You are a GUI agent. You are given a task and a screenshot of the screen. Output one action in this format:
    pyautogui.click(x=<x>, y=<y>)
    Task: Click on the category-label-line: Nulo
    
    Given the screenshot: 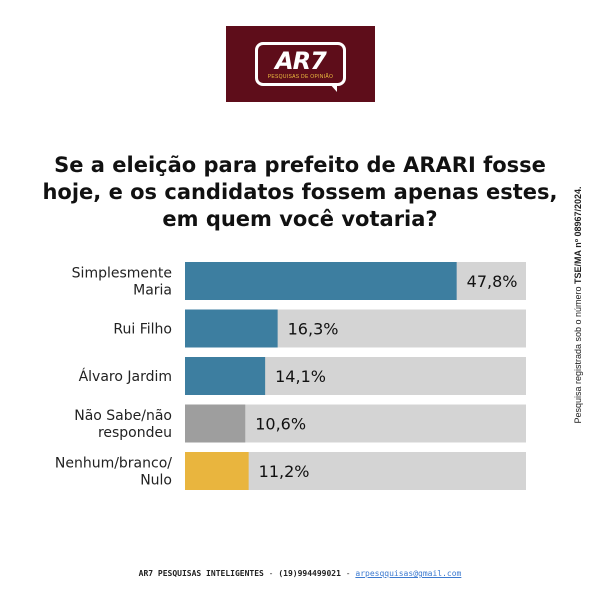 What is the action you would take?
    pyautogui.click(x=156, y=481)
    